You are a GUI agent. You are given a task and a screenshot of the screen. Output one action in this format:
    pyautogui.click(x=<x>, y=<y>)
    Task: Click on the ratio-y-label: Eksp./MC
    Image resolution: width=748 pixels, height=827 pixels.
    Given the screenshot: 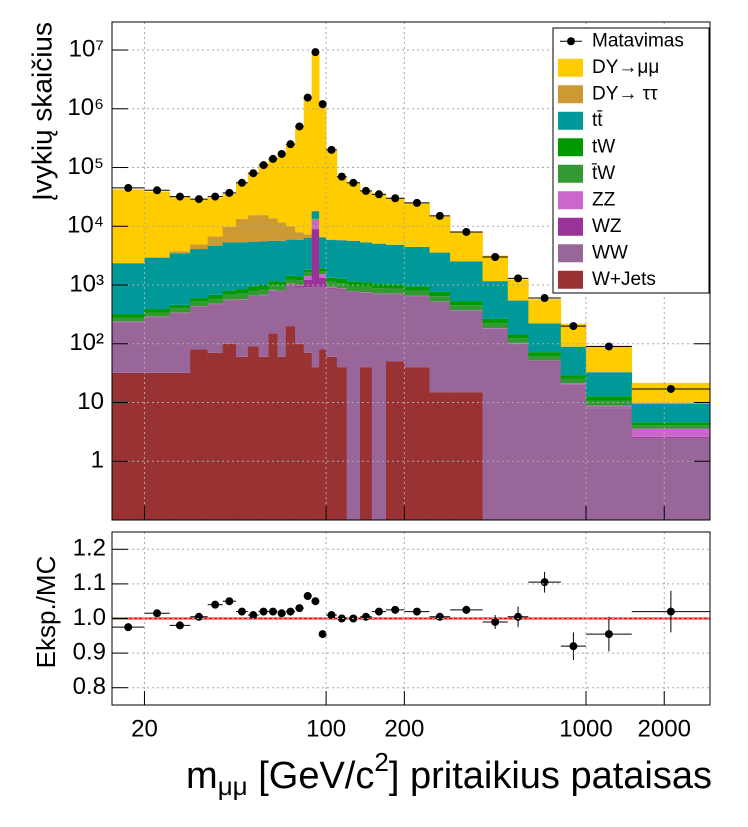 What is the action you would take?
    pyautogui.click(x=46, y=612)
    